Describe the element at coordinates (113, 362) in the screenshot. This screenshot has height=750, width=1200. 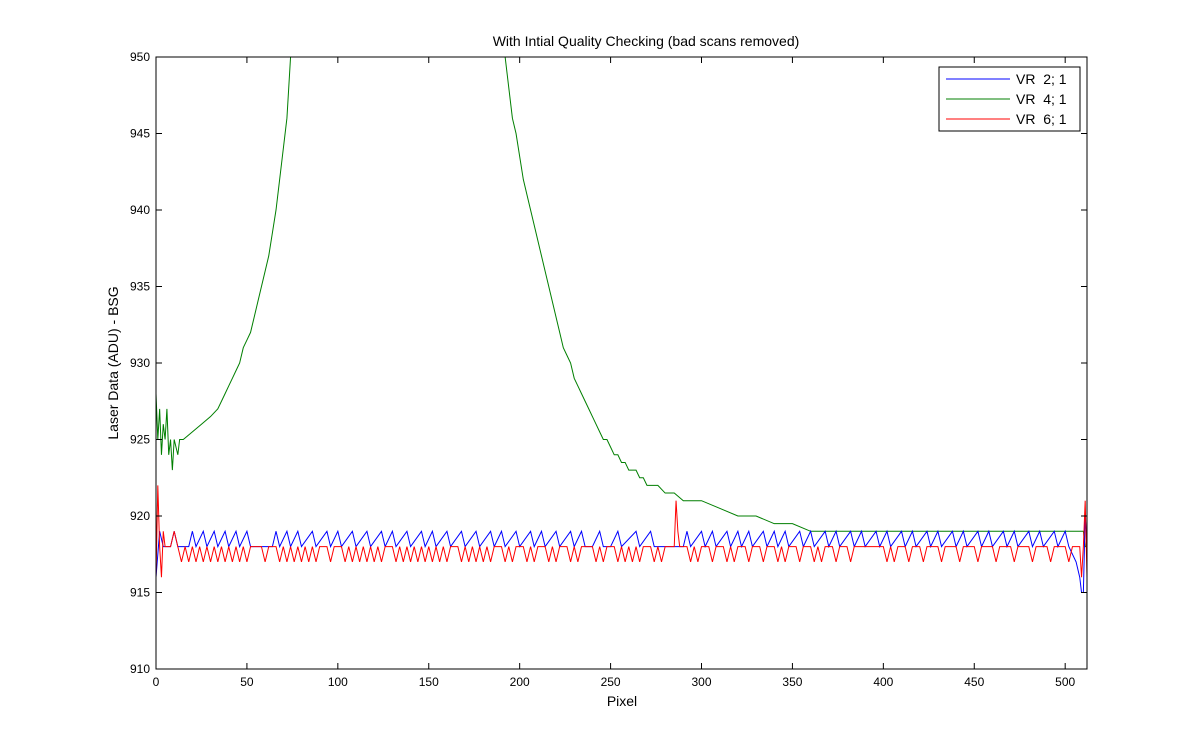
I see `y-axis-label: Laser Data (ADU) - BSG` at that location.